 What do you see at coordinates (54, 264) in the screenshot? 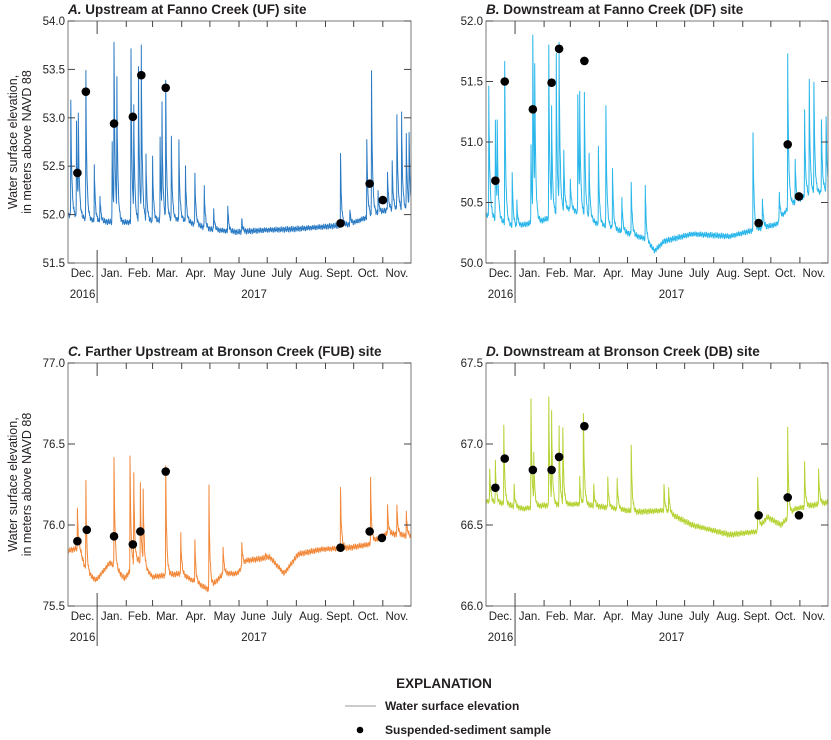
I see `y-tick-label: 51.5` at bounding box center [54, 264].